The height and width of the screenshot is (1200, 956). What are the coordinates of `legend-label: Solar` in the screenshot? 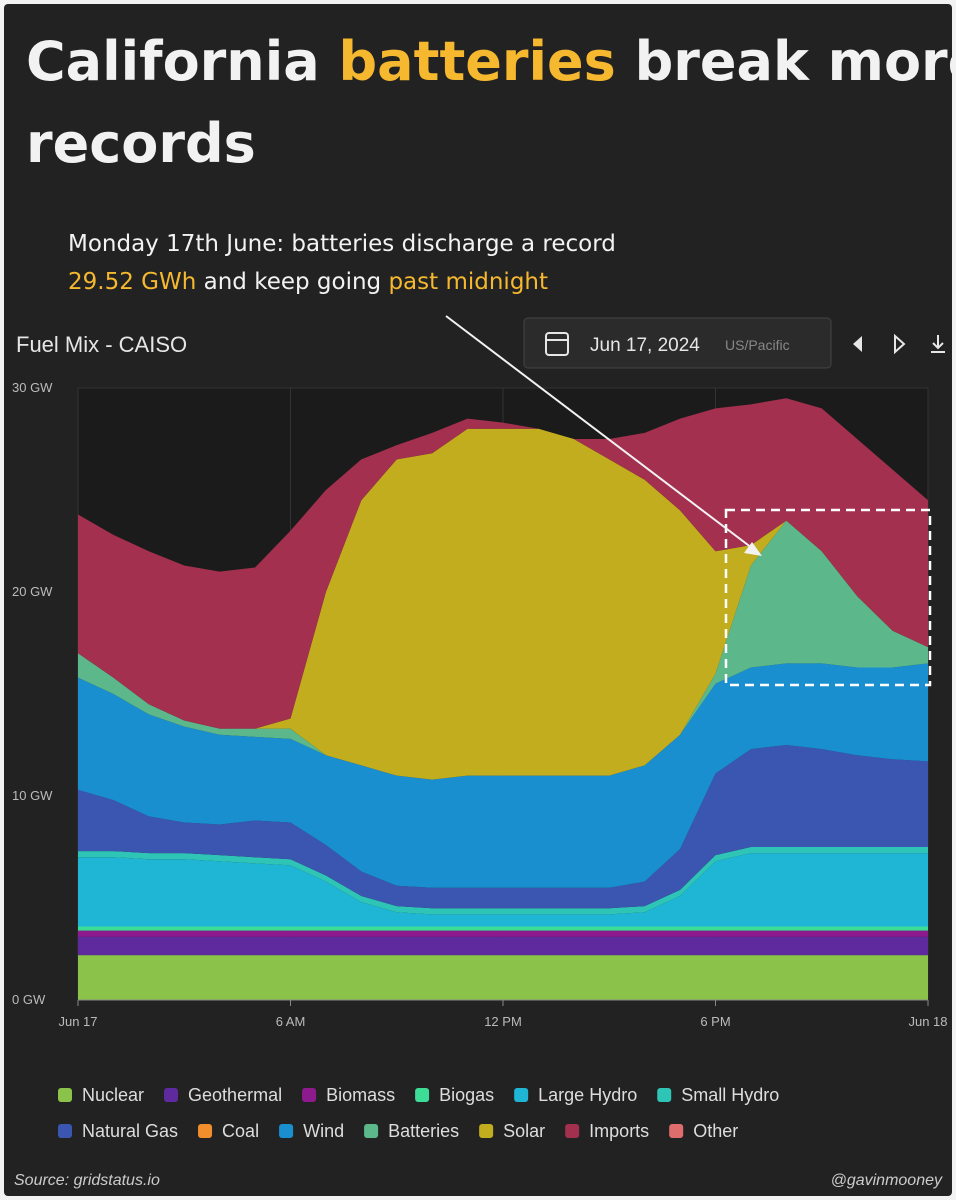 It's located at (524, 1131).